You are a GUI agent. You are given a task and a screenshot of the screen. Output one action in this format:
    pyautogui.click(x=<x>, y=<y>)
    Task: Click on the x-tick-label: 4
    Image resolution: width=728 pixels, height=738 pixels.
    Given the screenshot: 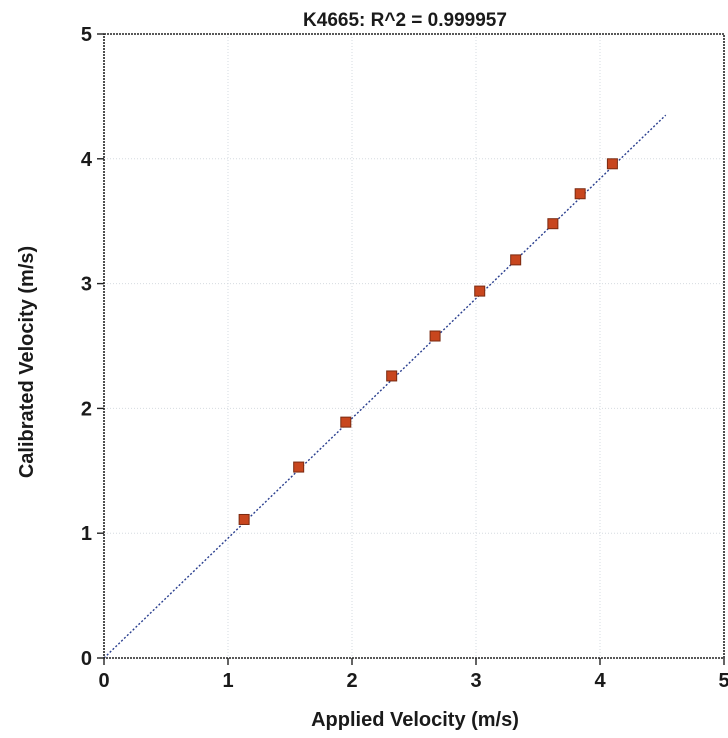 What is the action you would take?
    pyautogui.click(x=600, y=681)
    